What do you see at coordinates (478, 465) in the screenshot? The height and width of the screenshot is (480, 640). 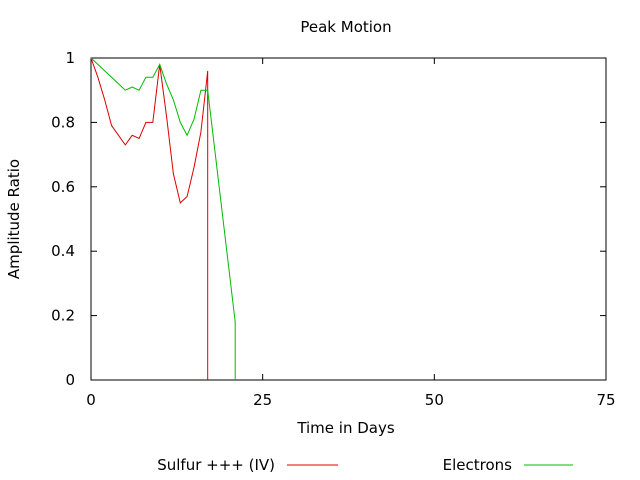 I see `legend-label-2: Electrons` at bounding box center [478, 465].